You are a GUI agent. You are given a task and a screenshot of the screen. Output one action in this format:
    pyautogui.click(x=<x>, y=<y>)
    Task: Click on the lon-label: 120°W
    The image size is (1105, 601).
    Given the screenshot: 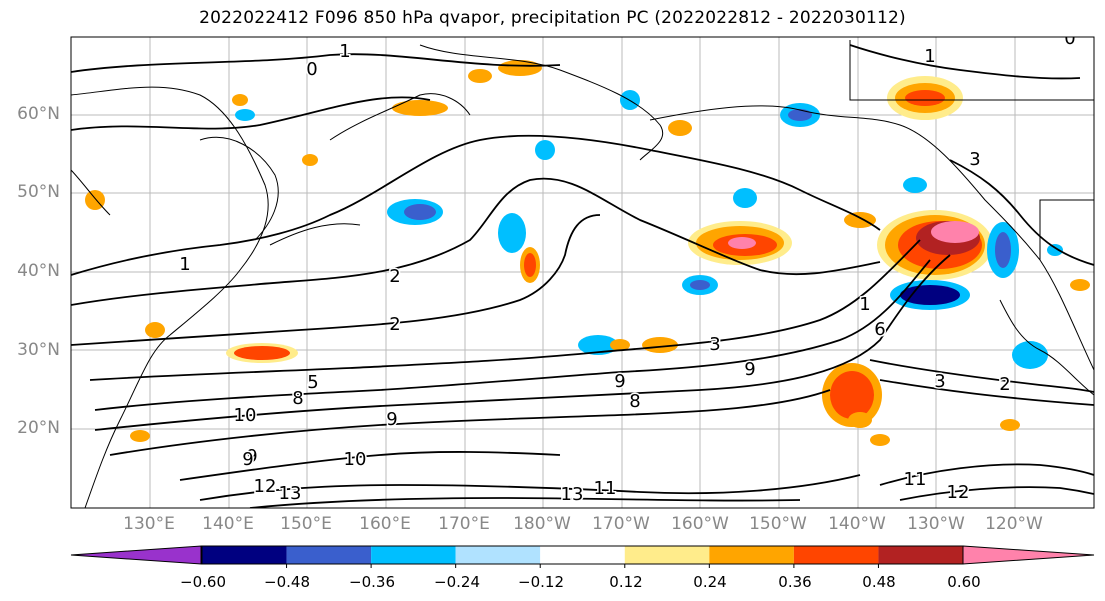 What is the action you would take?
    pyautogui.click(x=1014, y=524)
    